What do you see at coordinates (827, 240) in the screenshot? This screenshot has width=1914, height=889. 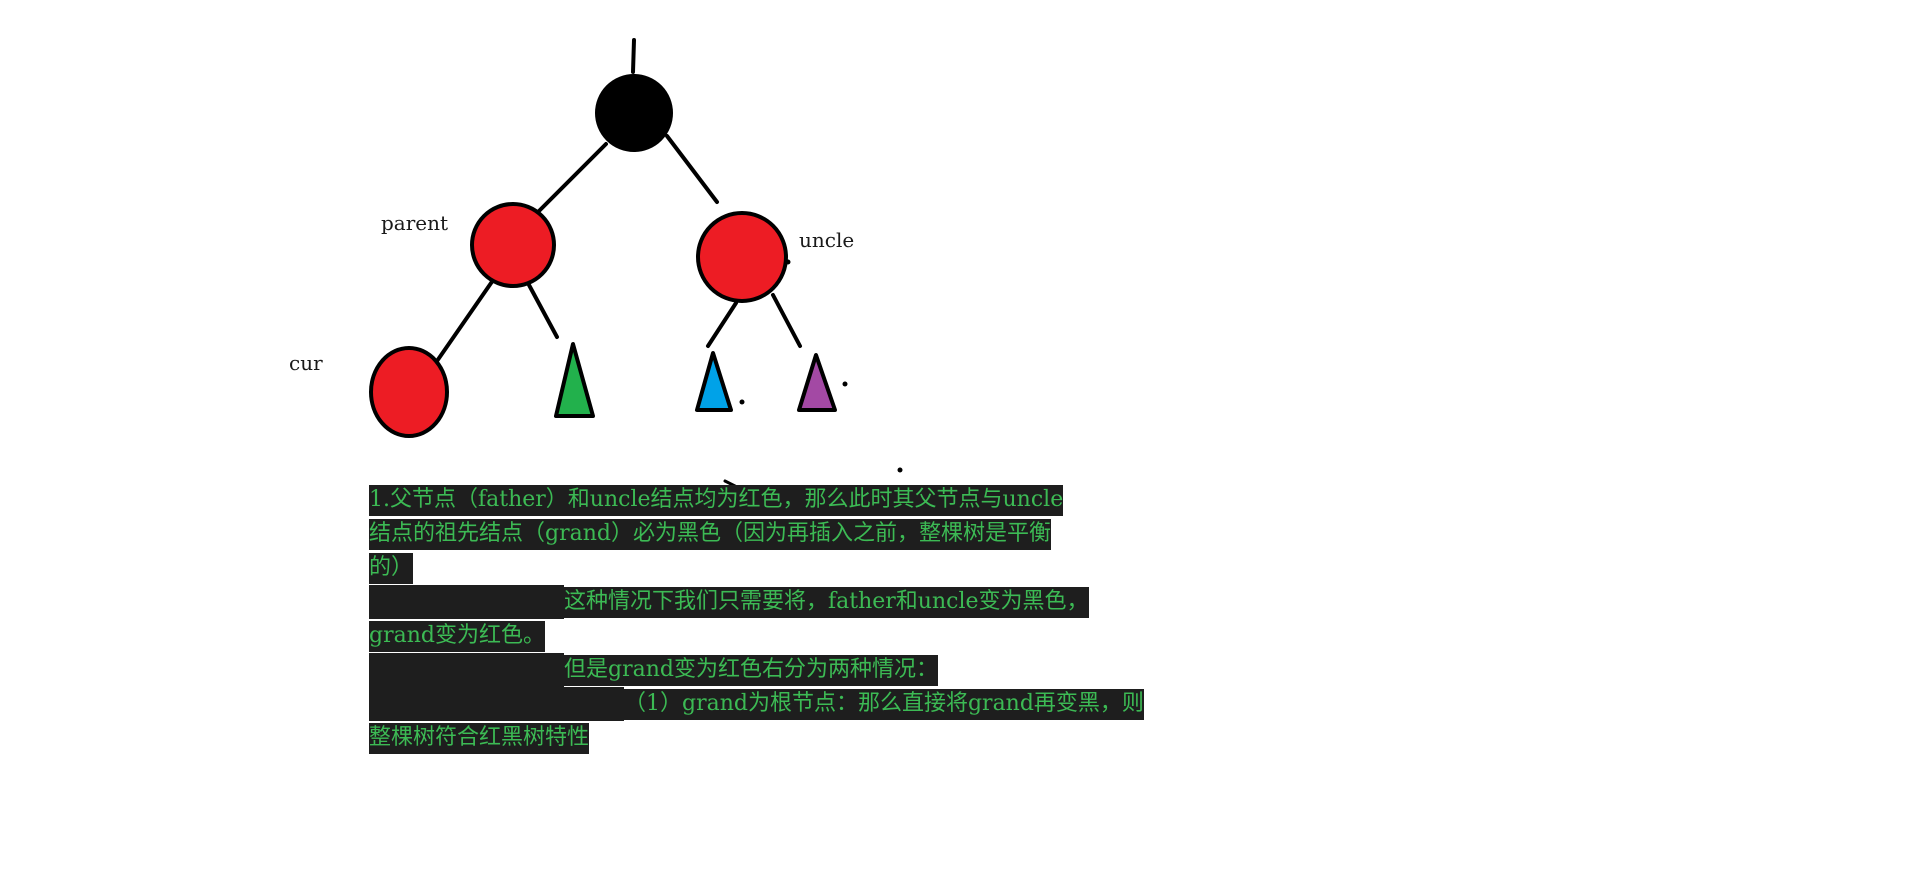 I see `uncle-label: uncle` at bounding box center [827, 240].